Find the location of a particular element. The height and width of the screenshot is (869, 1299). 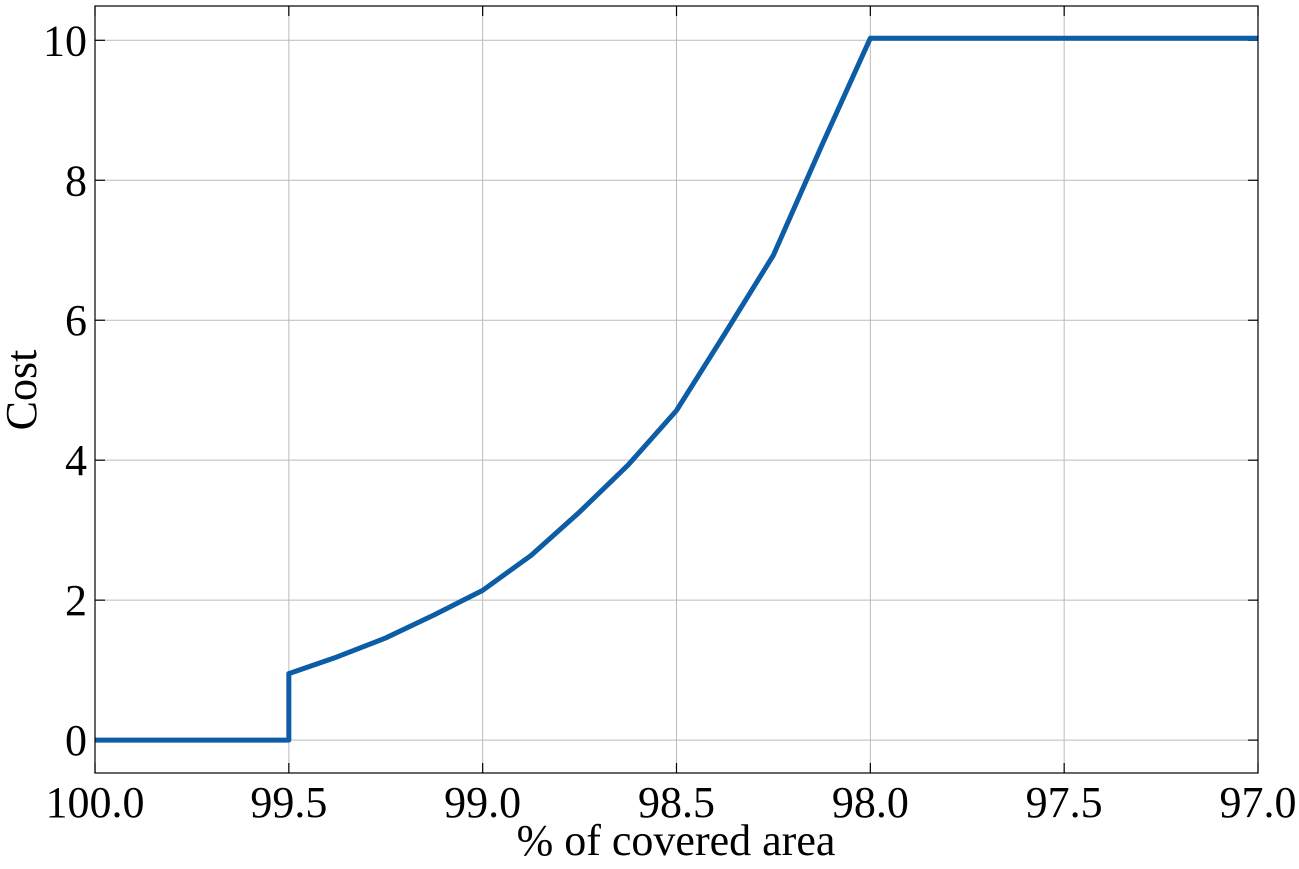

x-tick-label: 97.0 is located at coordinates (1258, 802).